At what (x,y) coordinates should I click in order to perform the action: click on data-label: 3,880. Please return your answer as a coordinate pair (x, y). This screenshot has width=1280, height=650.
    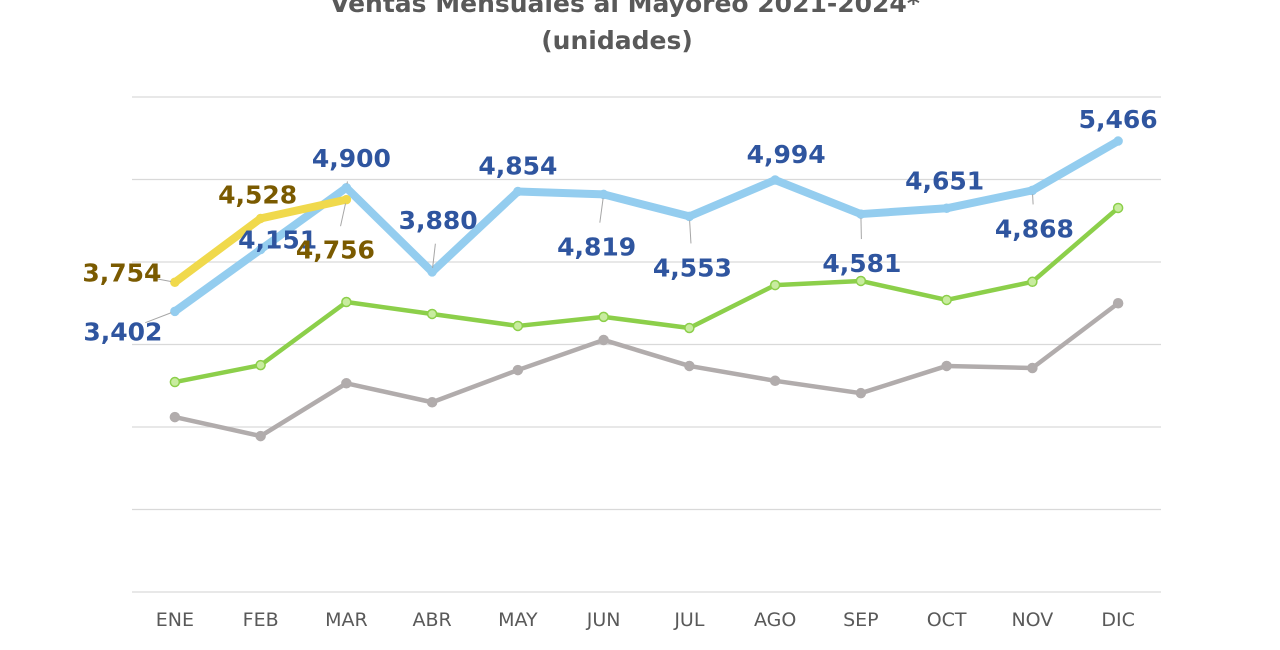
    Looking at the image, I should click on (438, 220).